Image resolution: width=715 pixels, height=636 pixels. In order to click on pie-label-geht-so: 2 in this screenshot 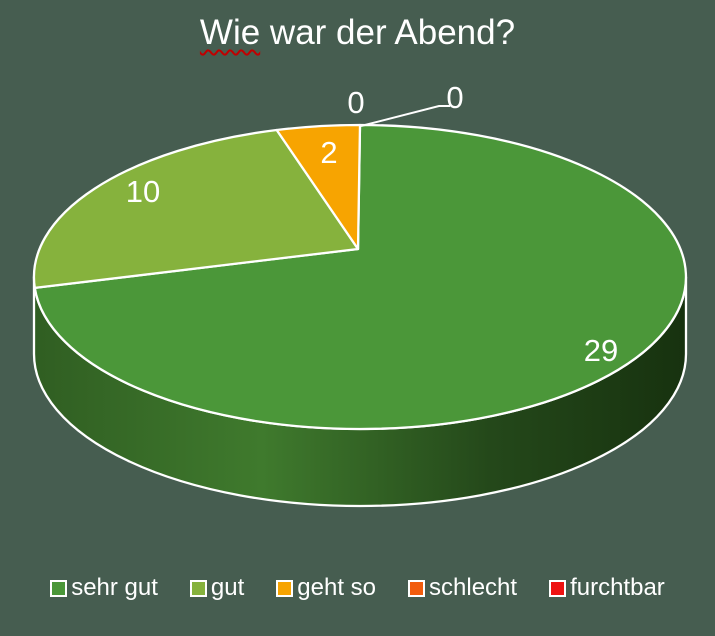, I will do `click(328, 152)`.